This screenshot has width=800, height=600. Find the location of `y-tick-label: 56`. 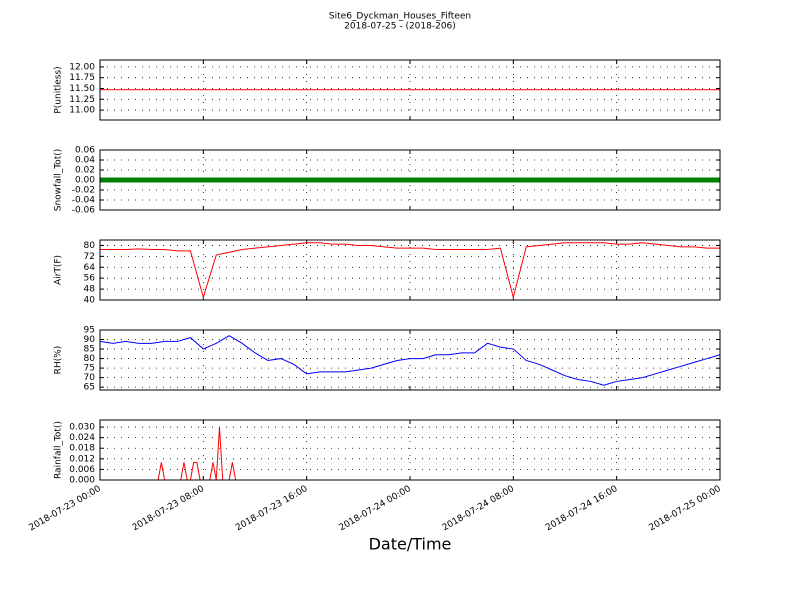

y-tick-label: 56 is located at coordinates (90, 279).